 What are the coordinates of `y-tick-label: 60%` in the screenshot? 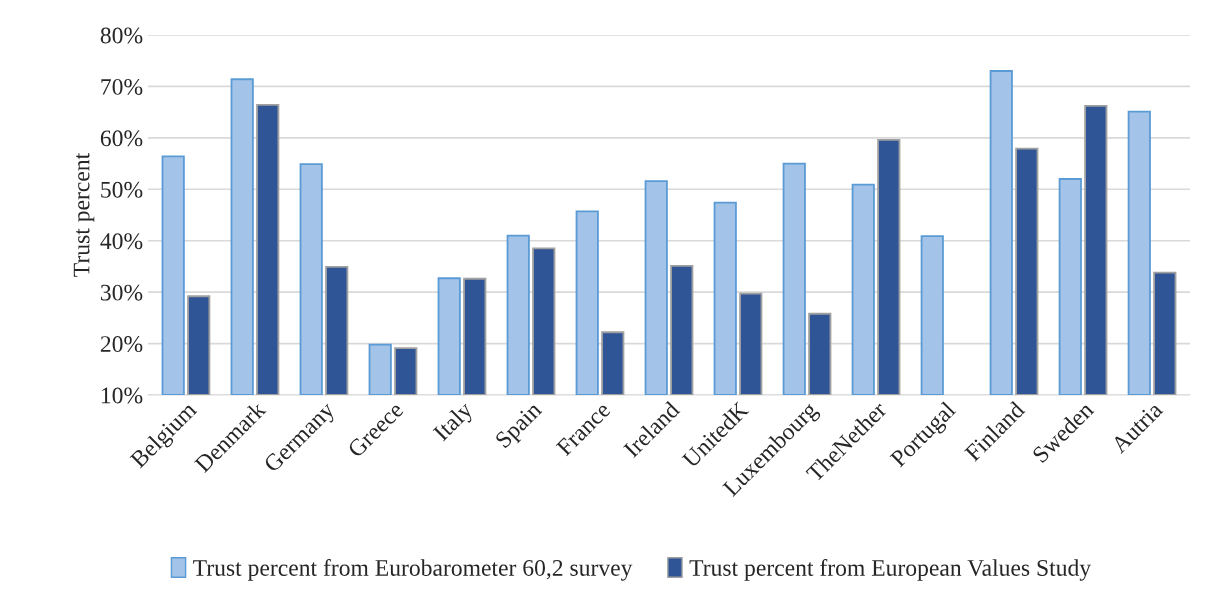 It's located at (121, 138).